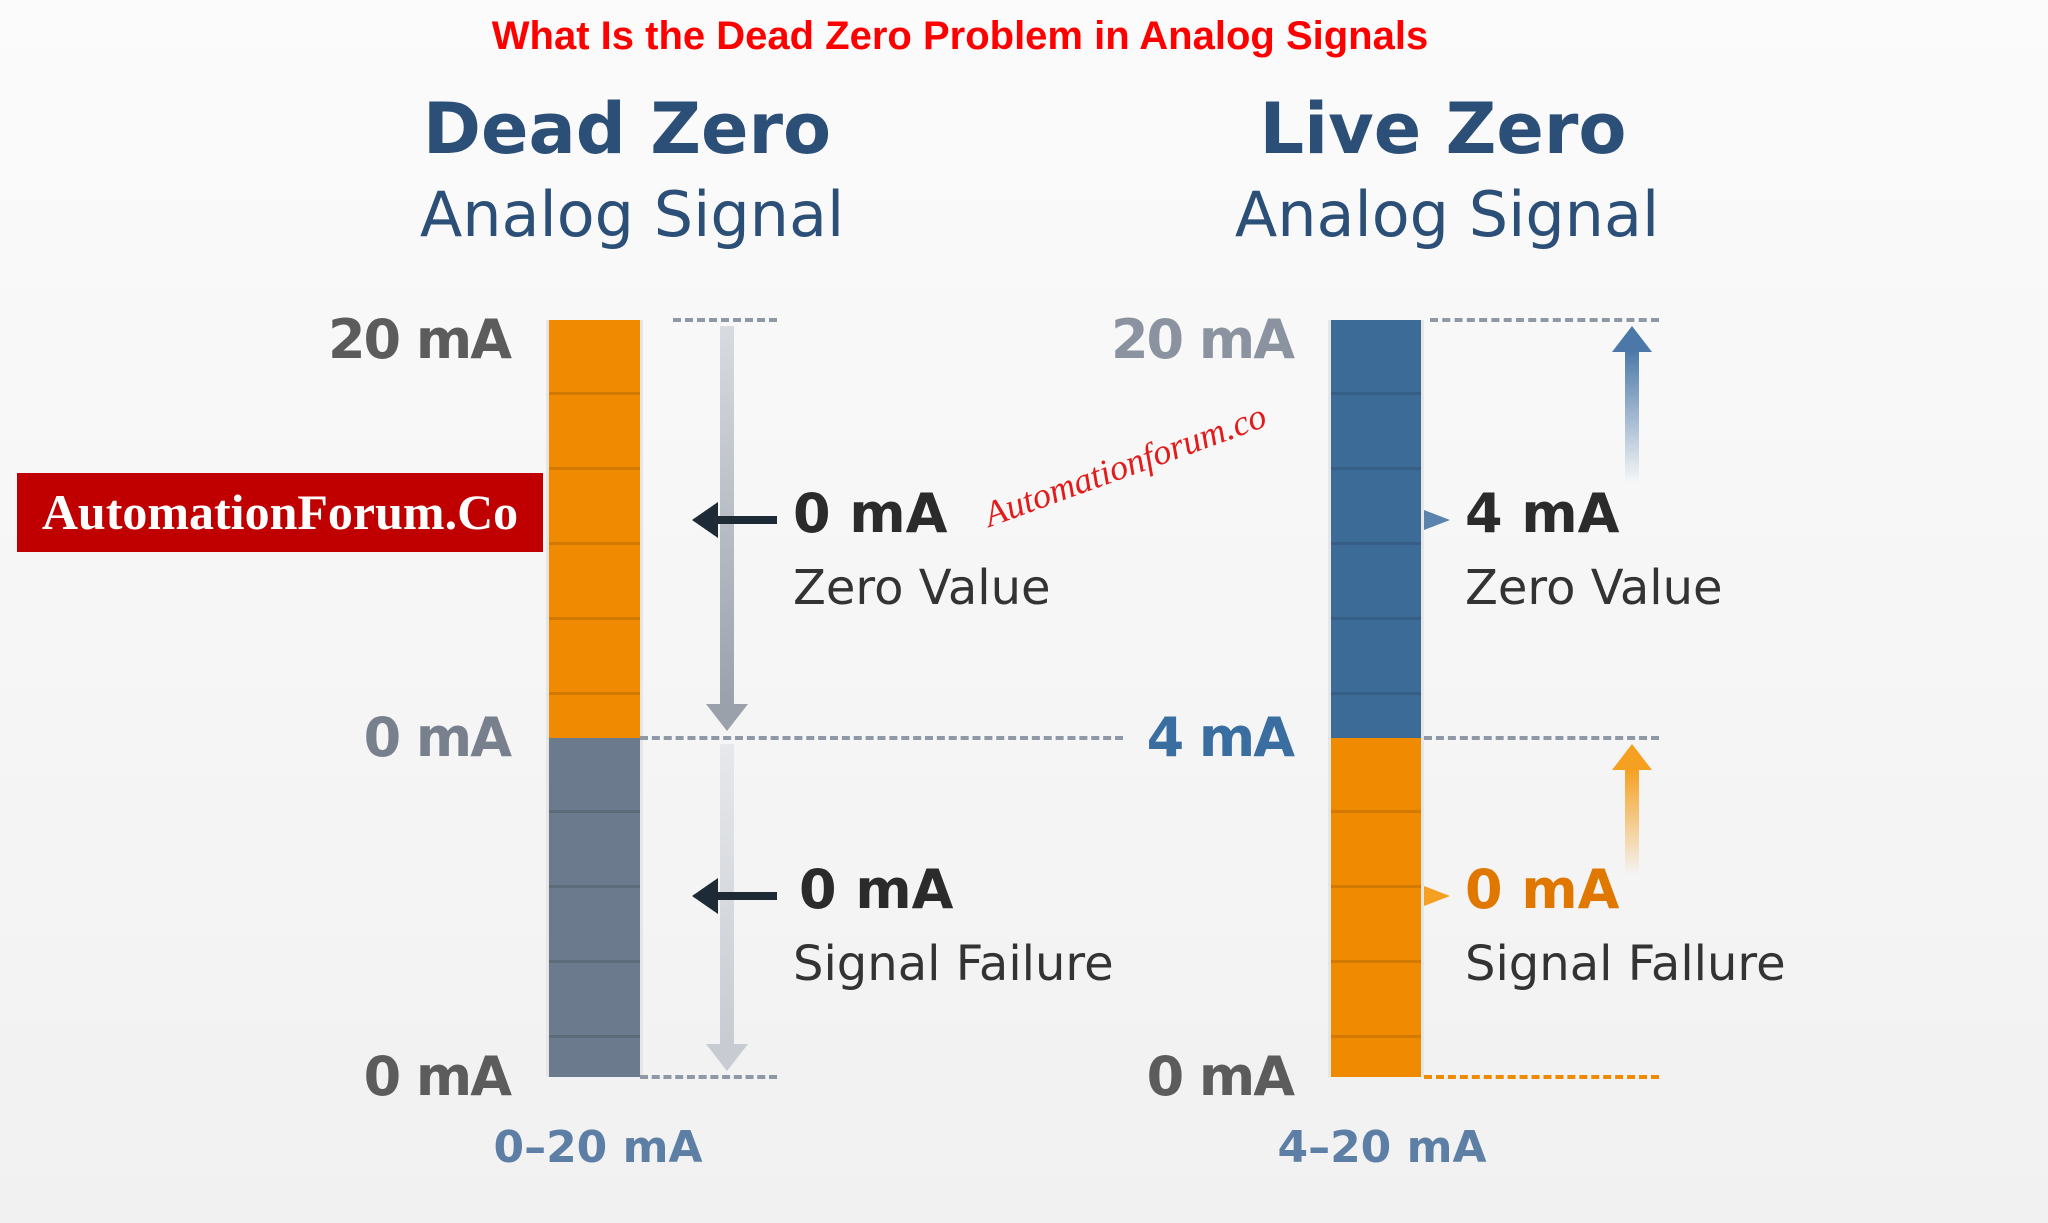 The height and width of the screenshot is (1223, 2048). I want to click on dead-axis-bottom: 0 mA, so click(437, 1076).